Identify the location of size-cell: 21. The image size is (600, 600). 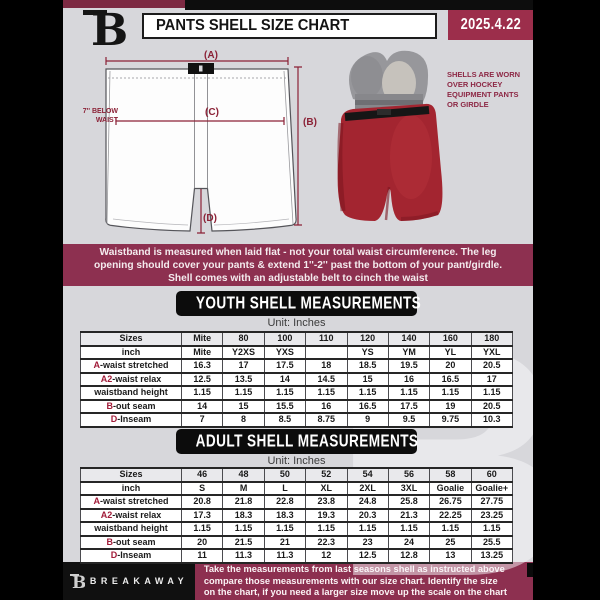
(285, 542).